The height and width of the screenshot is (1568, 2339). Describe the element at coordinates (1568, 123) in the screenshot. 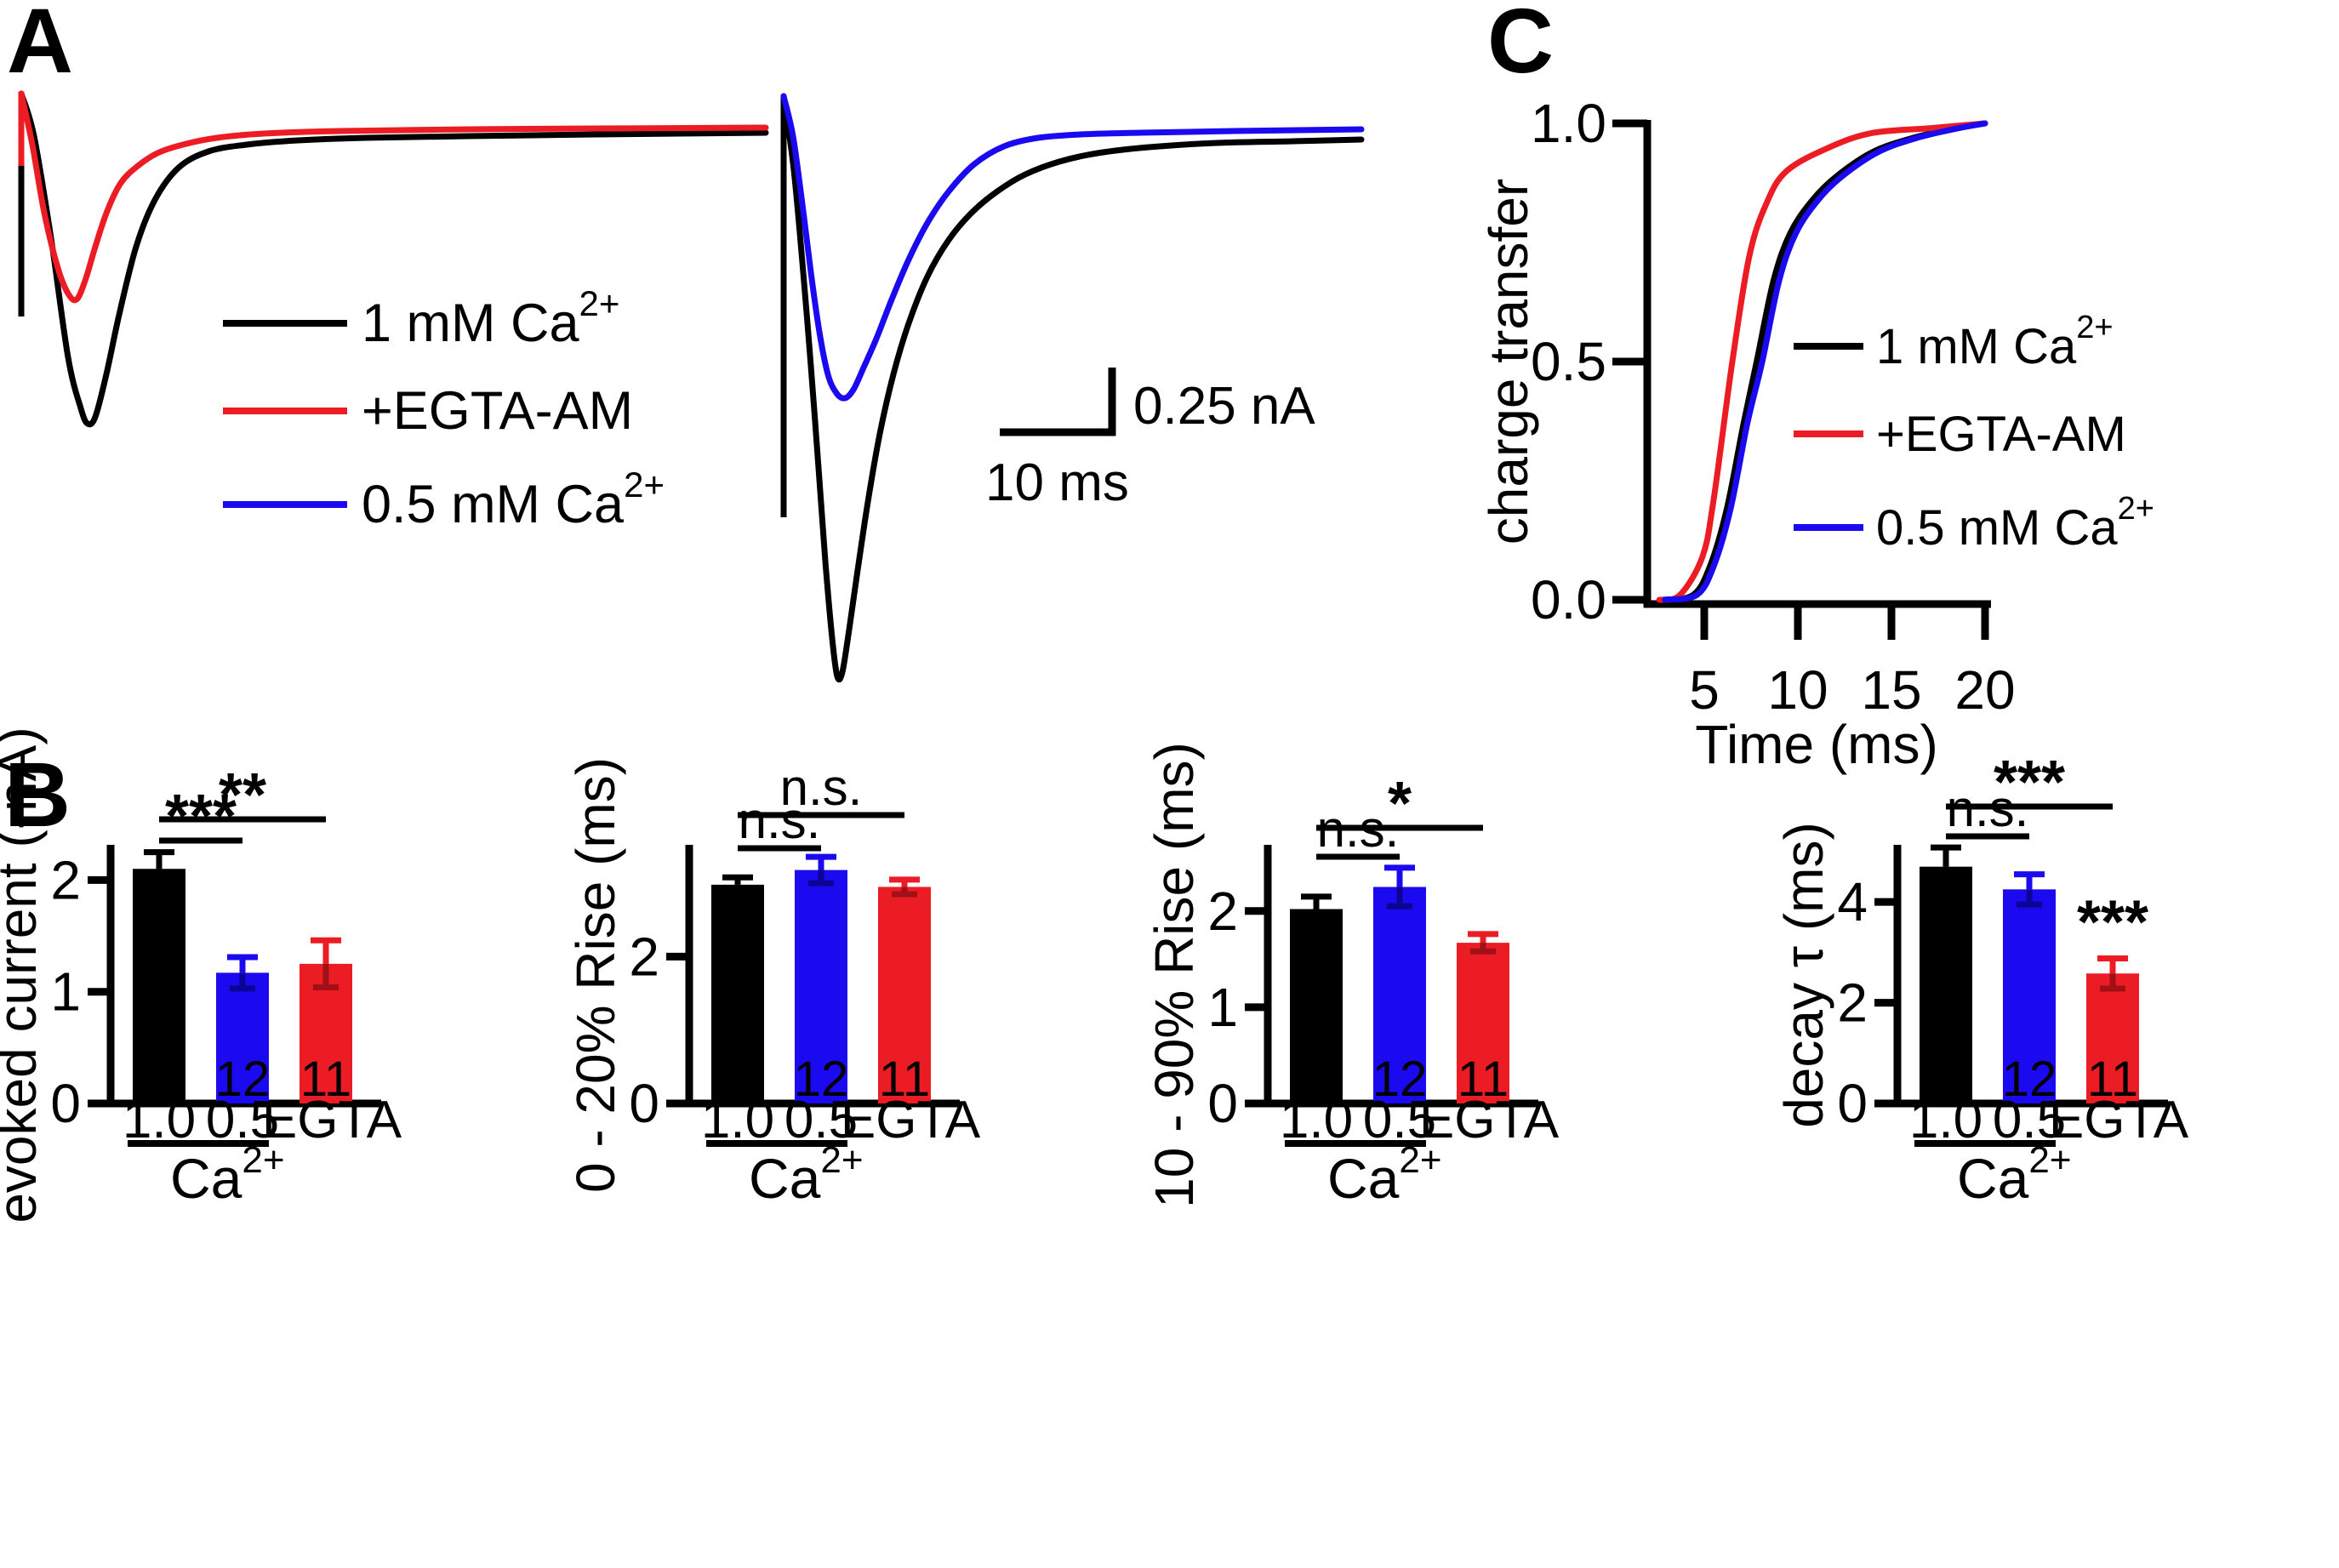

I see `c-y-tick-label: 1.0` at that location.